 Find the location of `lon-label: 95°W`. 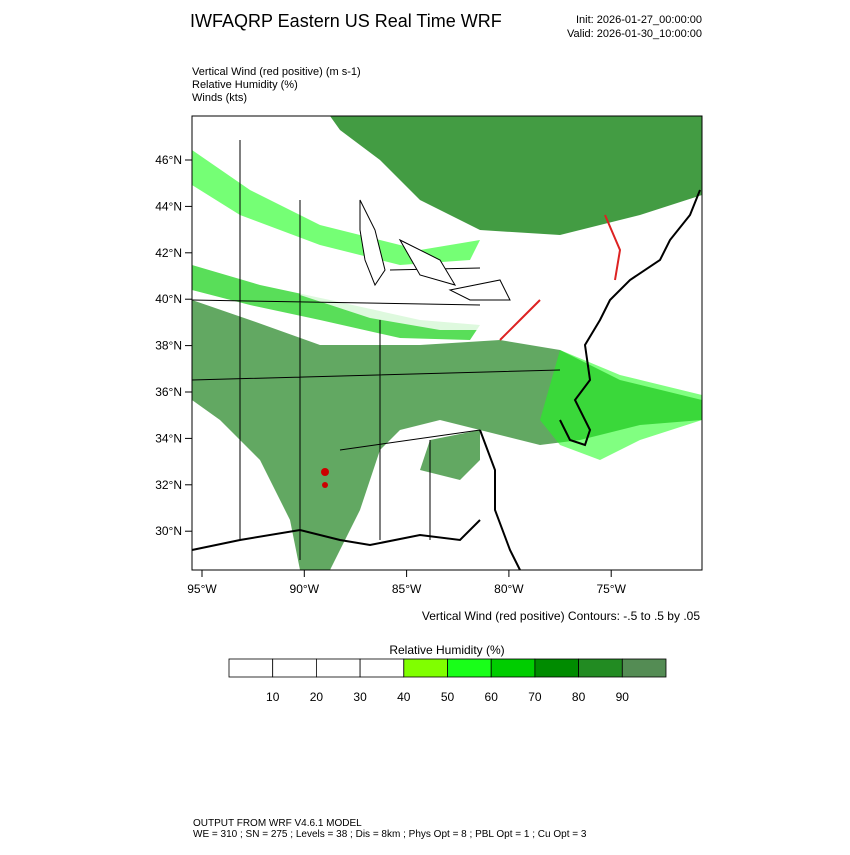

lon-label: 95°W is located at coordinates (202, 589).